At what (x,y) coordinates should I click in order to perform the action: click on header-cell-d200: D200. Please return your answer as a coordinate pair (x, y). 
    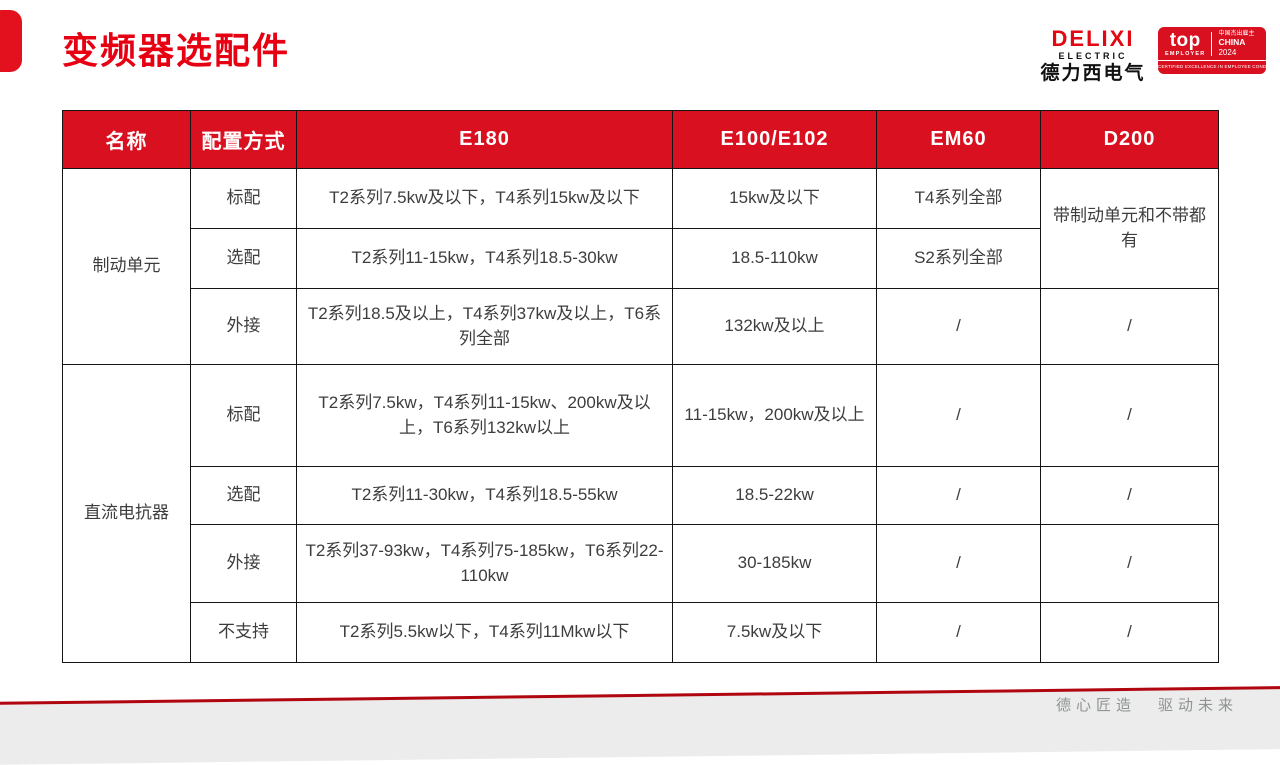
    Looking at the image, I should click on (1129, 139).